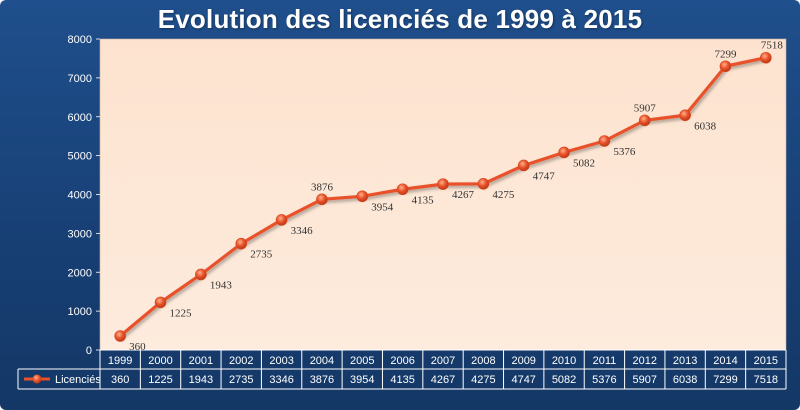  What do you see at coordinates (544, 176) in the screenshot?
I see `data-label: 4747` at bounding box center [544, 176].